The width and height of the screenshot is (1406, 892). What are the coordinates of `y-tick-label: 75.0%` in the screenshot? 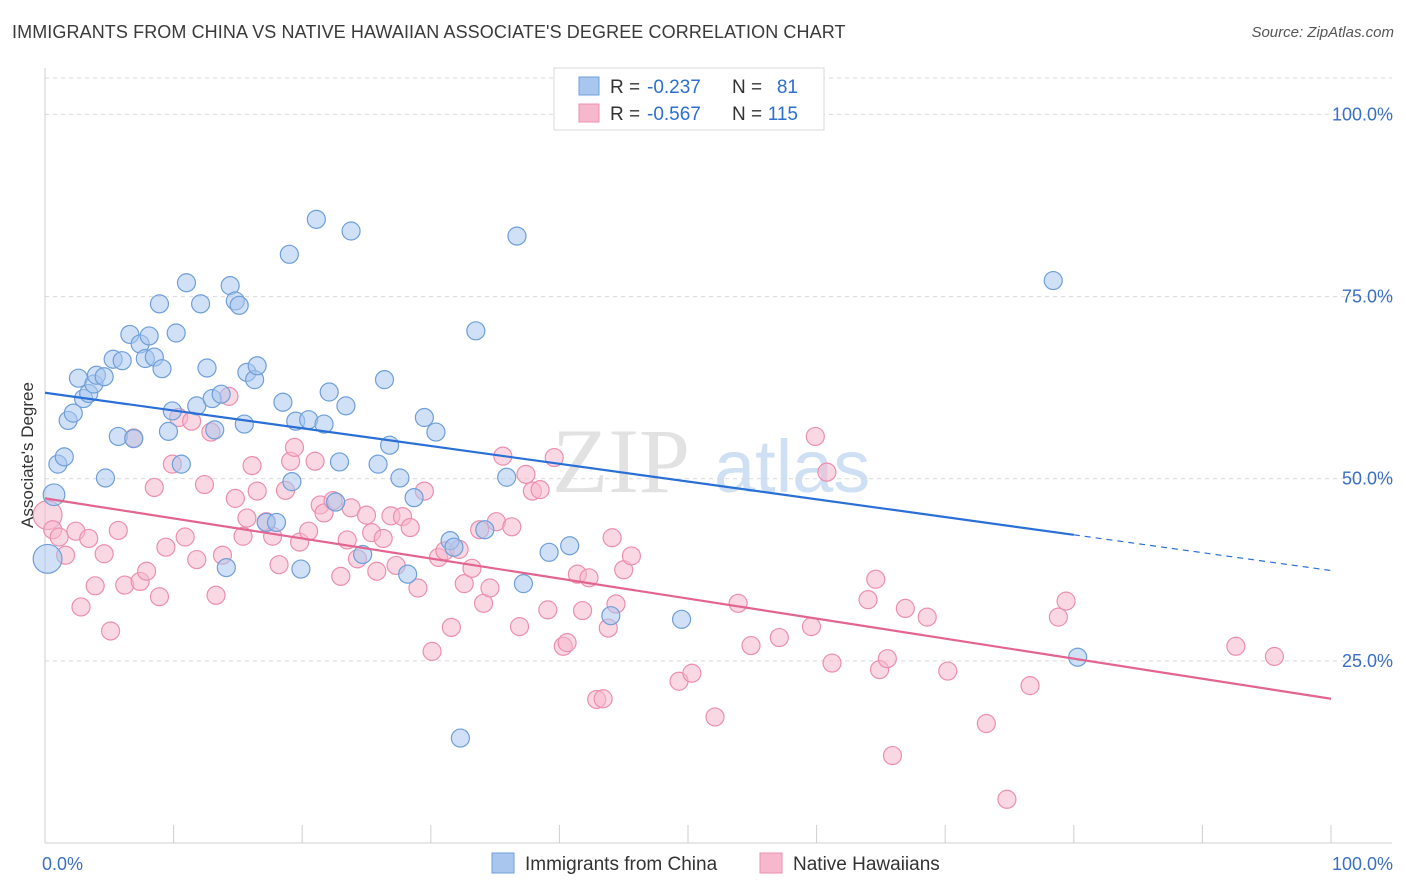 It's located at (1367, 297).